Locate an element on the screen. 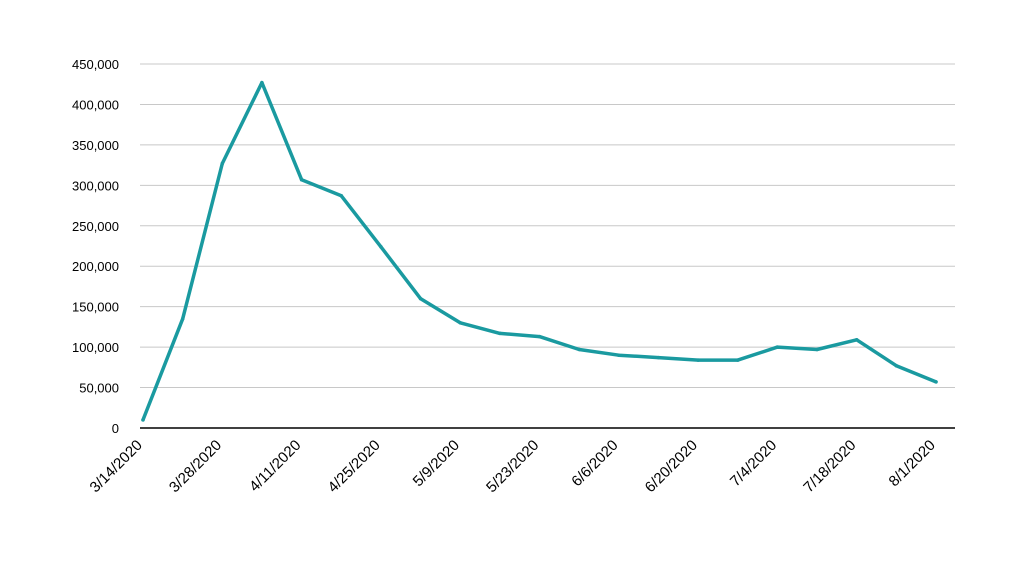  y-tick-label: 350,000 is located at coordinates (95, 145).